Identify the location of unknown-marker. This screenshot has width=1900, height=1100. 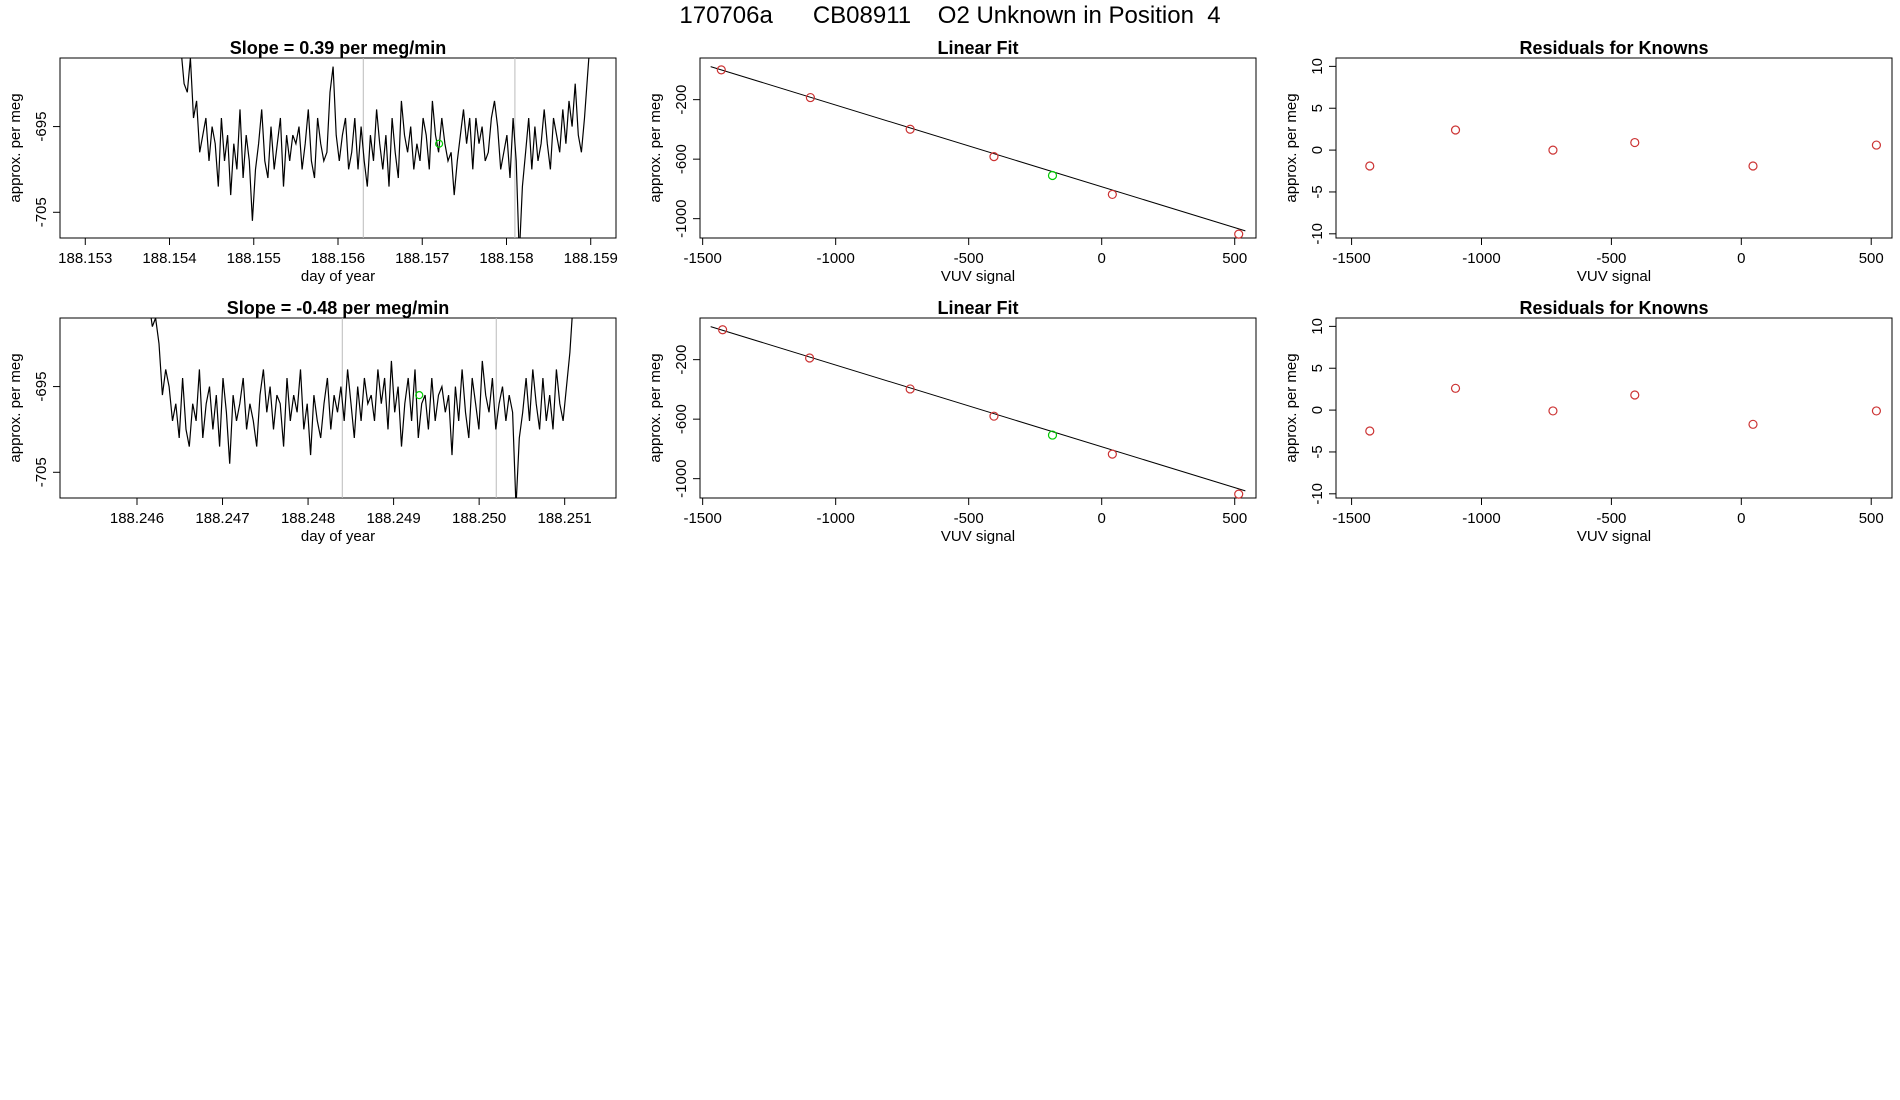
(439, 143).